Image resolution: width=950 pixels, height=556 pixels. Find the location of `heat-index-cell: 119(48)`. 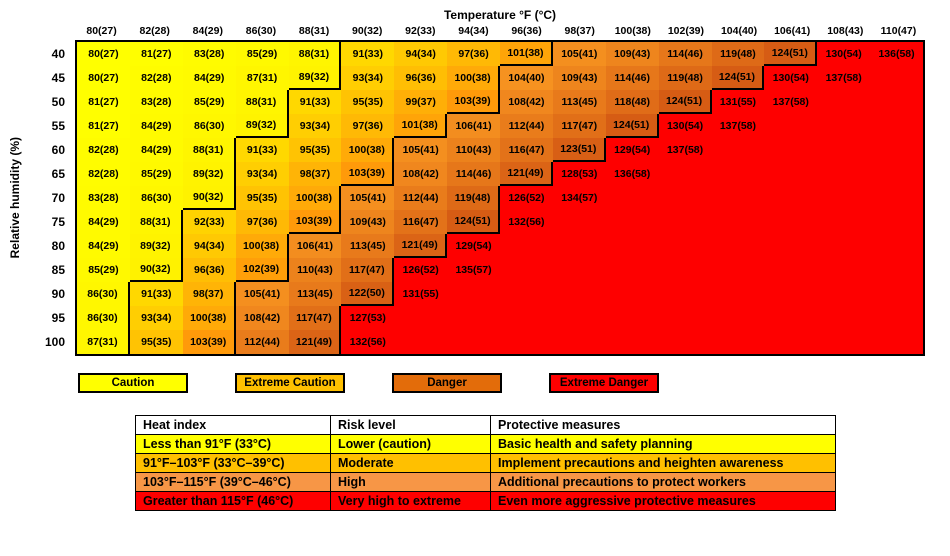

heat-index-cell: 119(48) is located at coordinates (738, 54).